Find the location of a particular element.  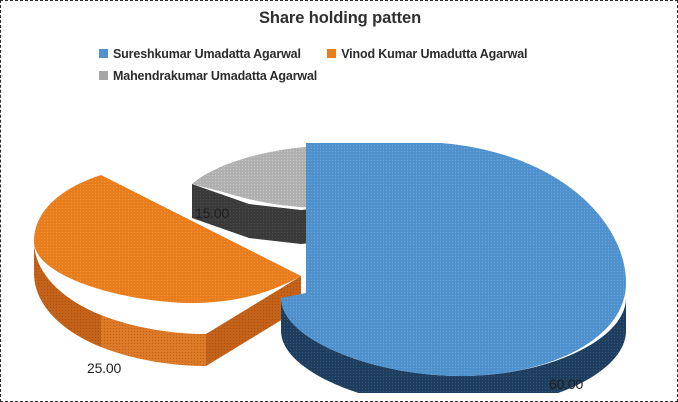

legend-swatch-orange is located at coordinates (332, 53).